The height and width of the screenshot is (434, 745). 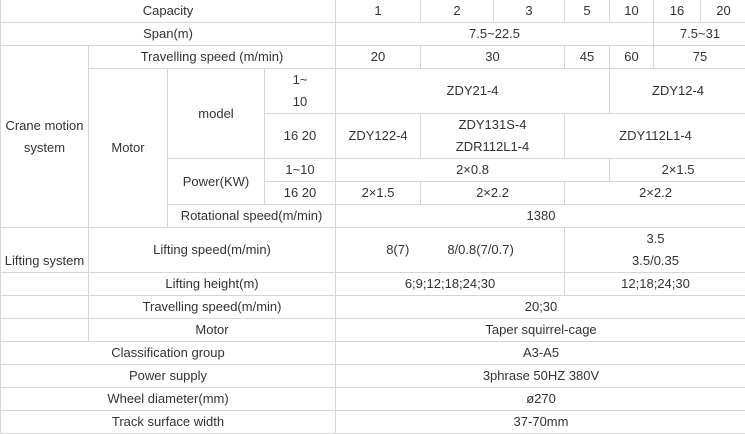 I want to click on model-row-1: Motor model 1~ 10 ZDY21-4 ZDY12-4, so click(x=373, y=91).